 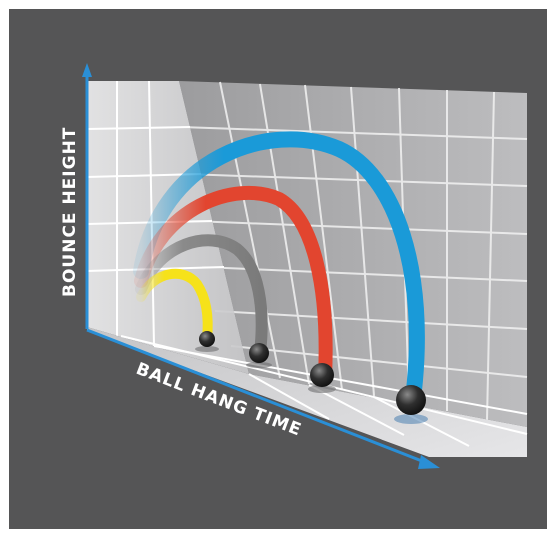 What do you see at coordinates (87, 196) in the screenshot?
I see `y-axis-arrow` at bounding box center [87, 196].